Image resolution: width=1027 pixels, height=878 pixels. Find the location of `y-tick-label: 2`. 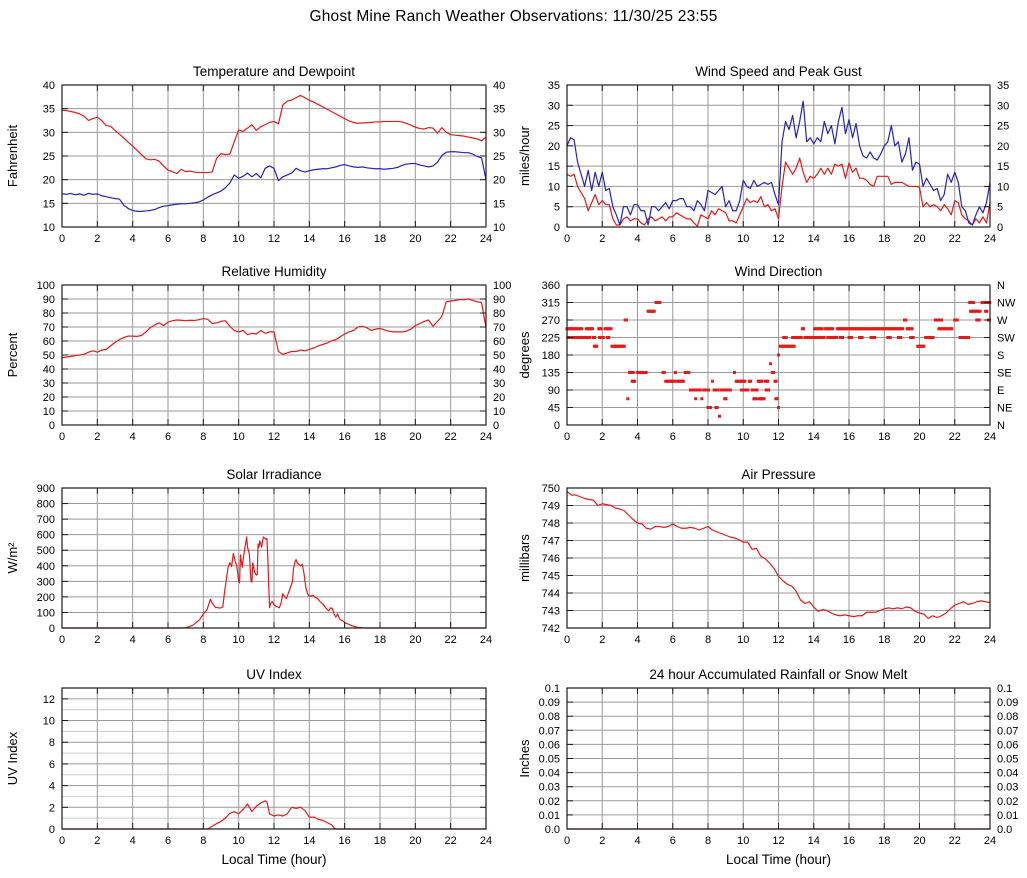

y-tick-label: 2 is located at coordinates (52, 808).